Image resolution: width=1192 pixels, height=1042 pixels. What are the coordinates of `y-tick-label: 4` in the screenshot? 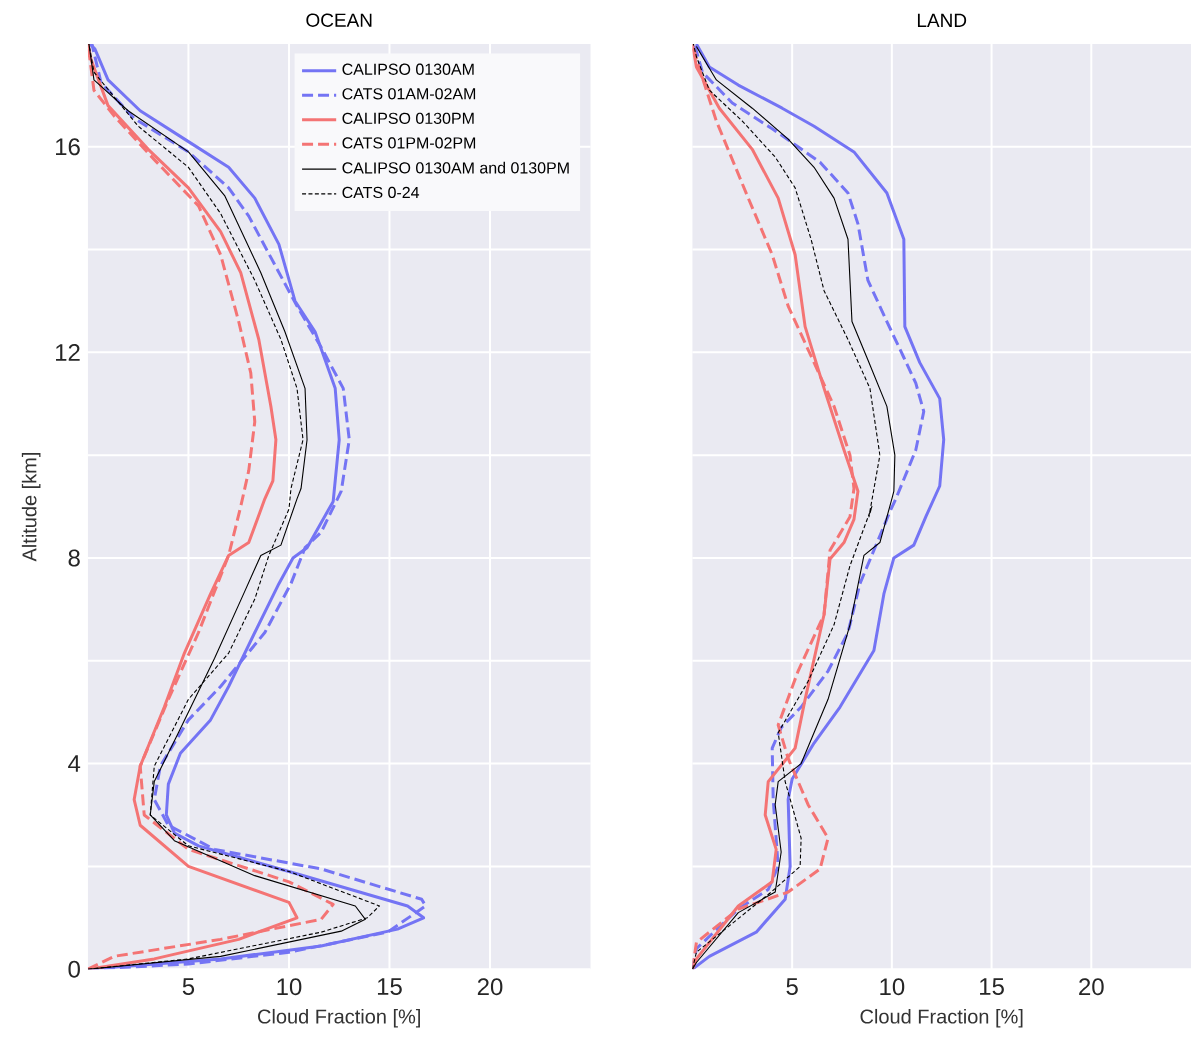 It's located at (74, 763).